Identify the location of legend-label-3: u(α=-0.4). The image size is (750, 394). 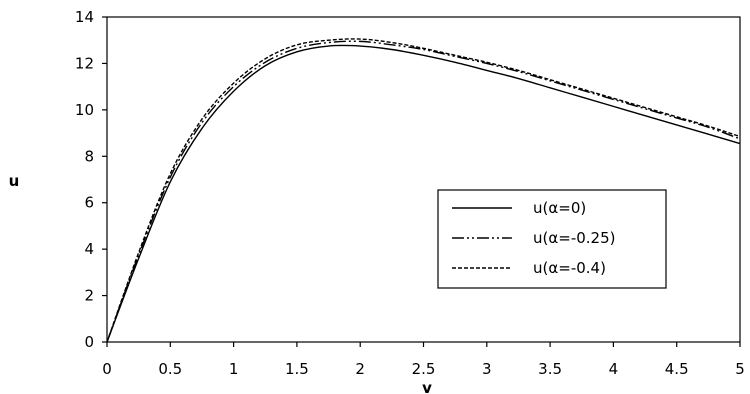
(569, 268).